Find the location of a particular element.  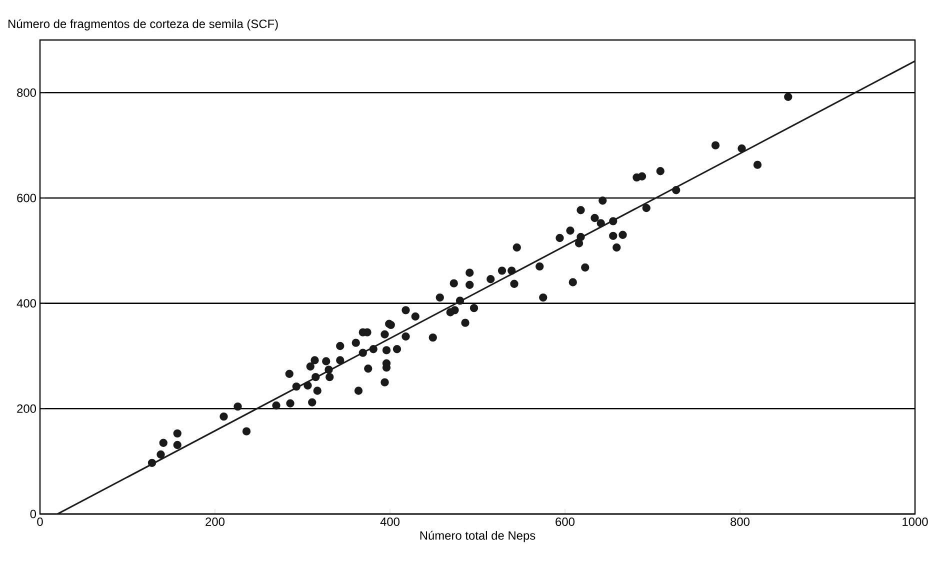

y-tick-label: 600 is located at coordinates (26, 198).